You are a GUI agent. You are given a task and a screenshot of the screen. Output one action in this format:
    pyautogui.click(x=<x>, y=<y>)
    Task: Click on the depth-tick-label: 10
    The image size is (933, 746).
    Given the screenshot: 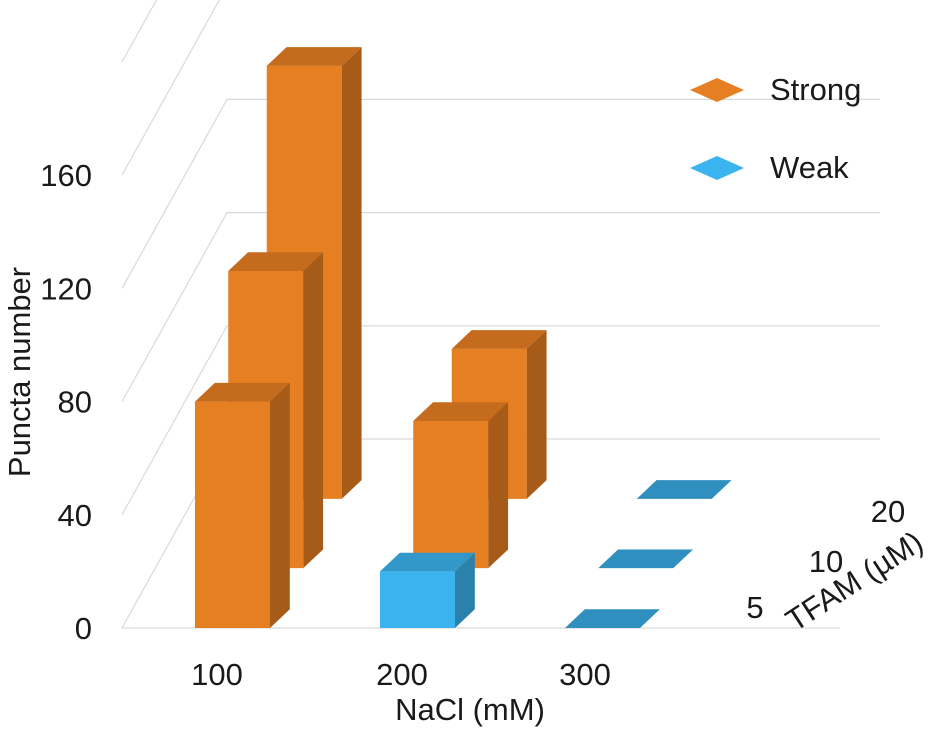 What is the action you would take?
    pyautogui.click(x=826, y=561)
    